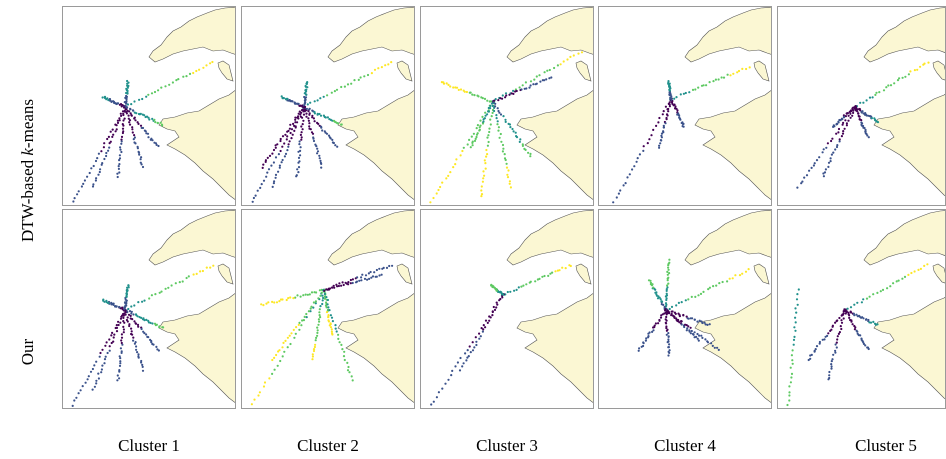  What do you see at coordinates (328, 106) in the screenshot?
I see `map-panel-r1-c2` at bounding box center [328, 106].